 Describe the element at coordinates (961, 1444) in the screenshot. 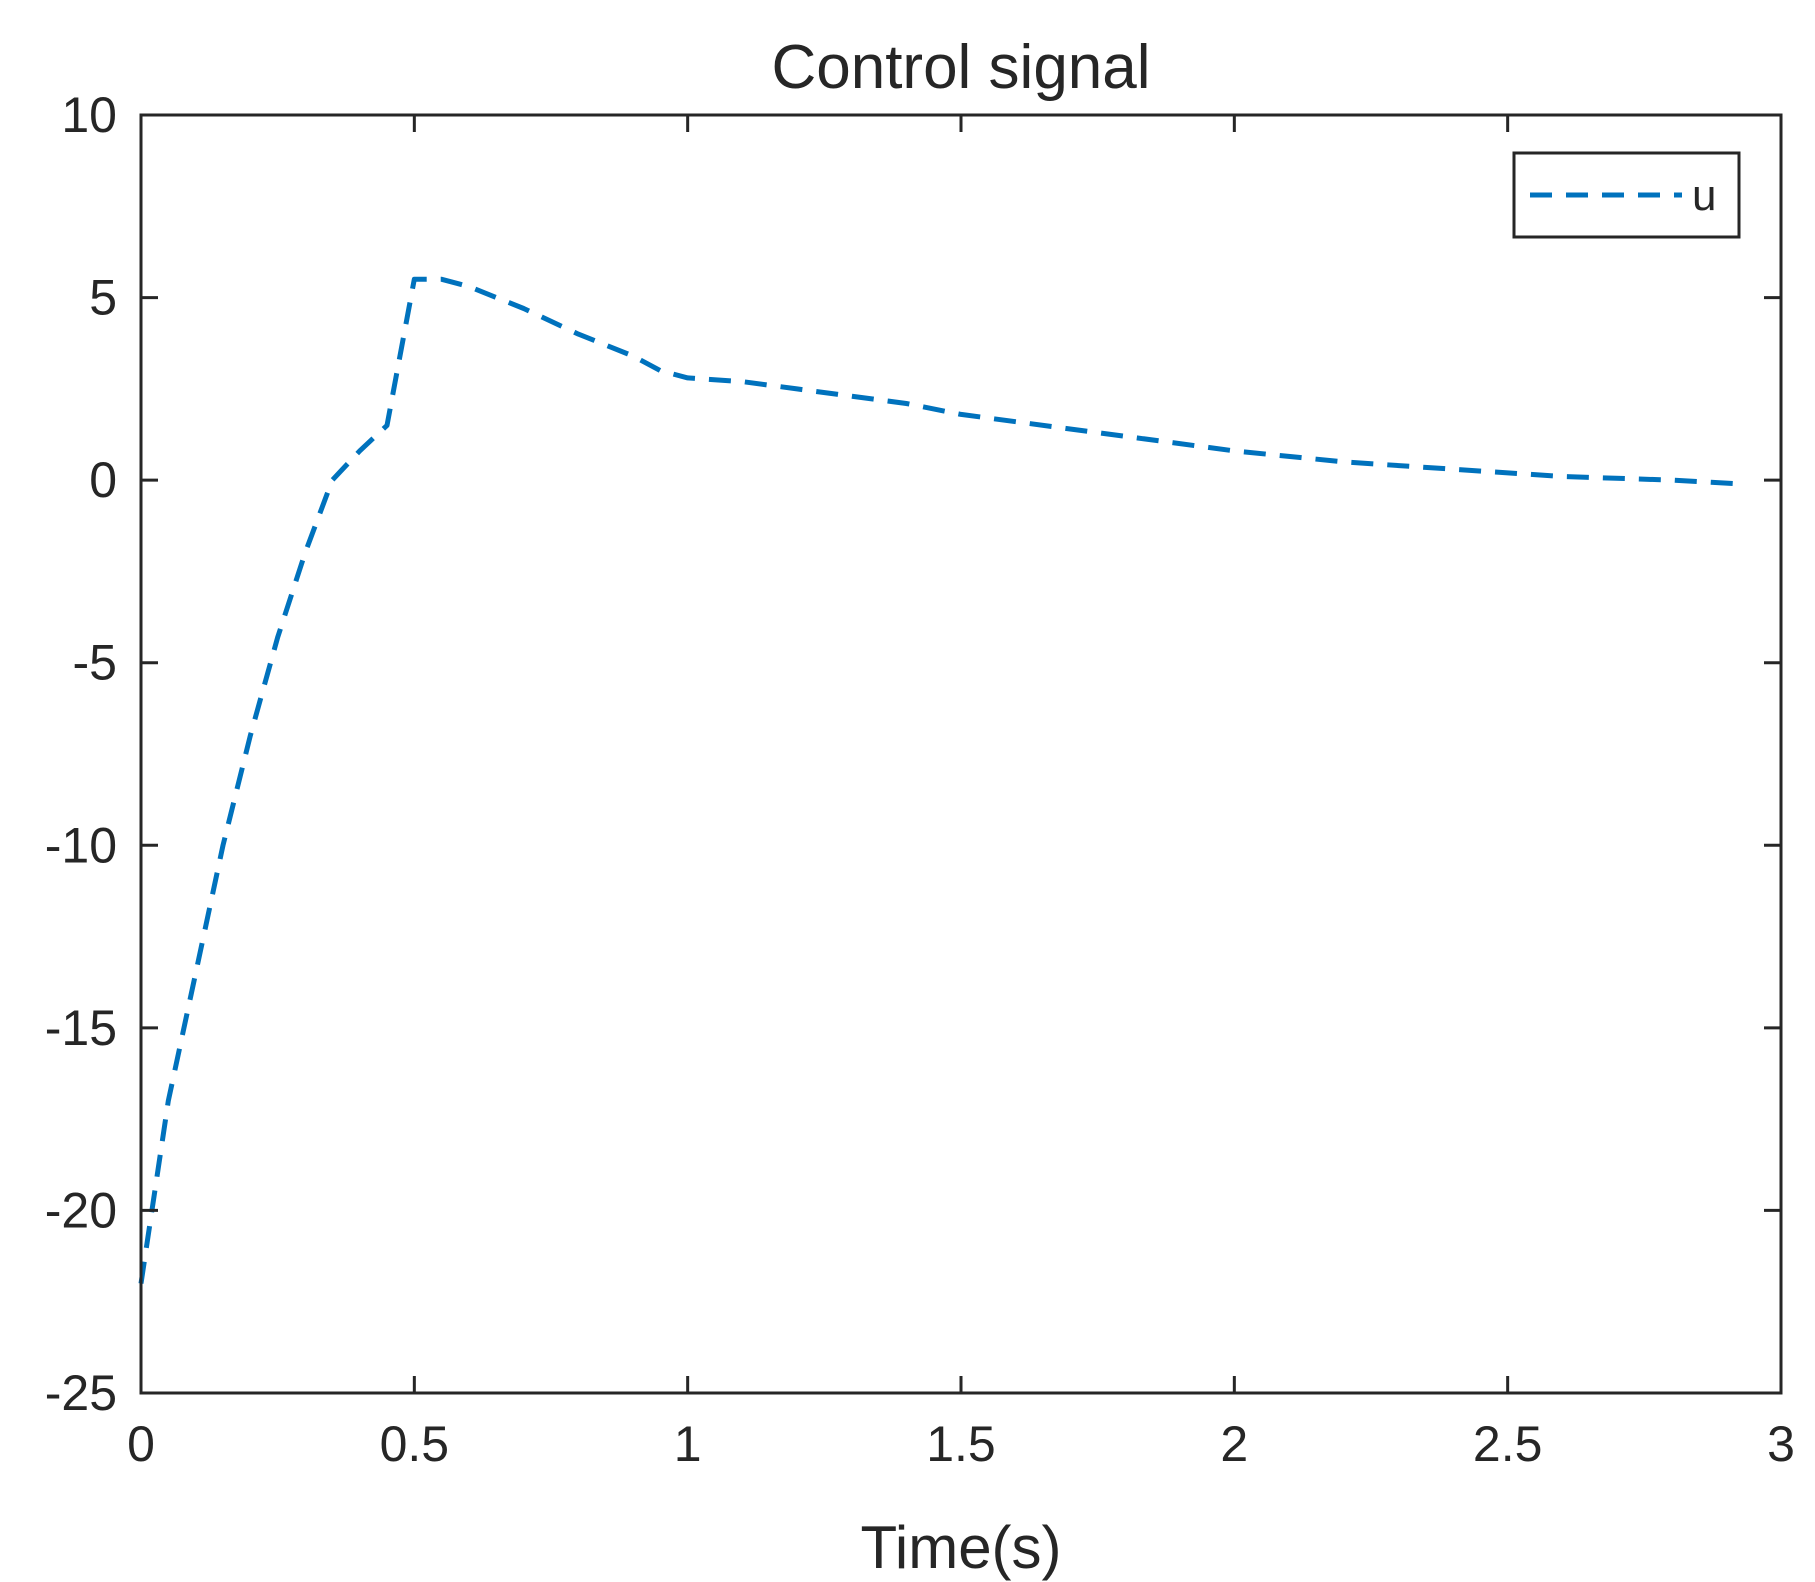

I see `x-tick-label: 1.5` at that location.